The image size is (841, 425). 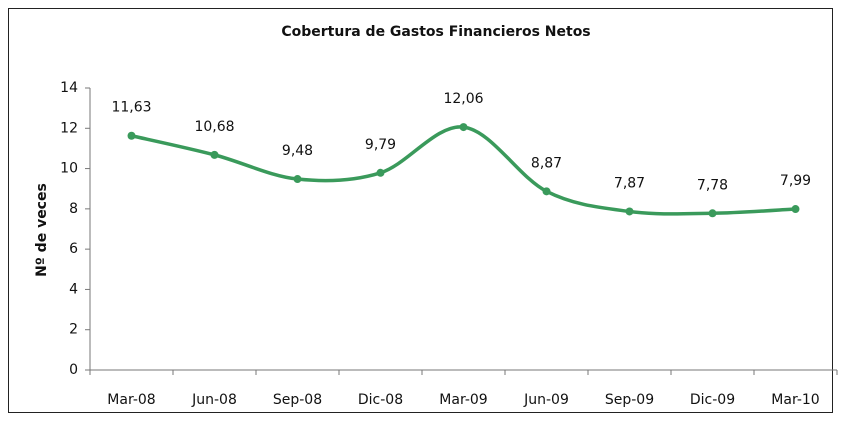 I want to click on y-tick-label: 8, so click(x=73, y=209).